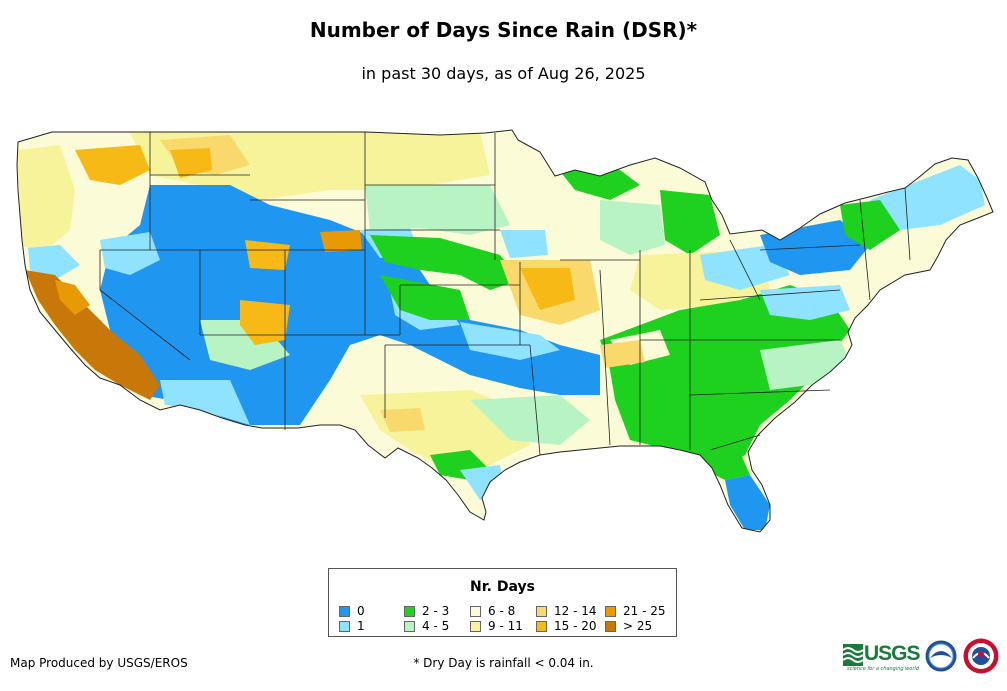  Describe the element at coordinates (92, 335) in the screenshot. I see `region-over-25-days` at that location.